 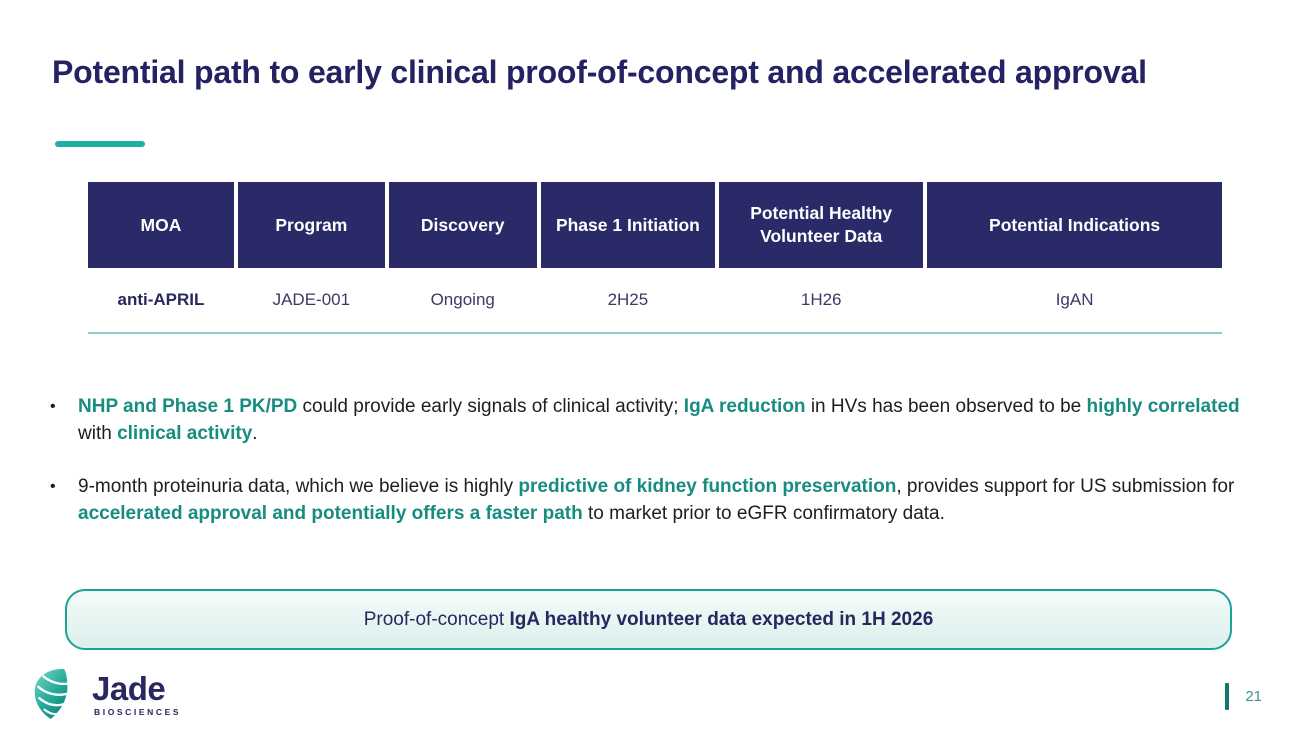 I want to click on table-header-program: Program, so click(x=311, y=225).